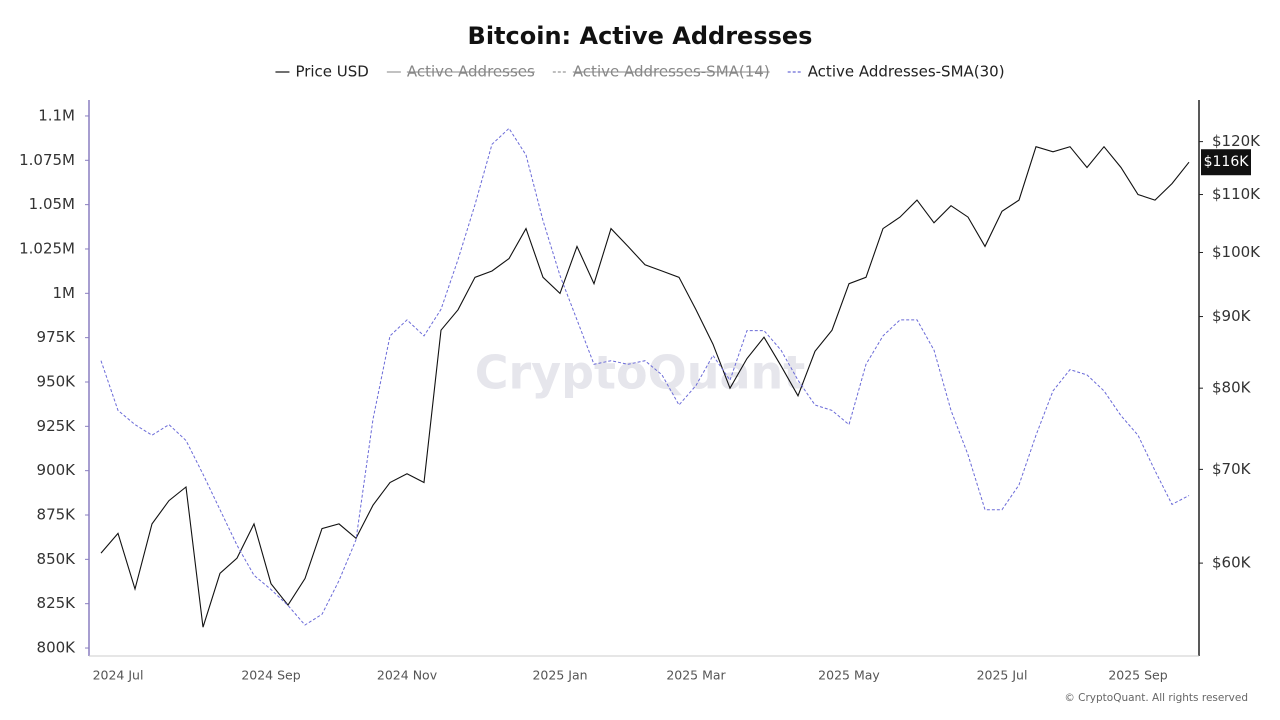  What do you see at coordinates (1232, 388) in the screenshot?
I see `y2-tick-label: $80K` at bounding box center [1232, 388].